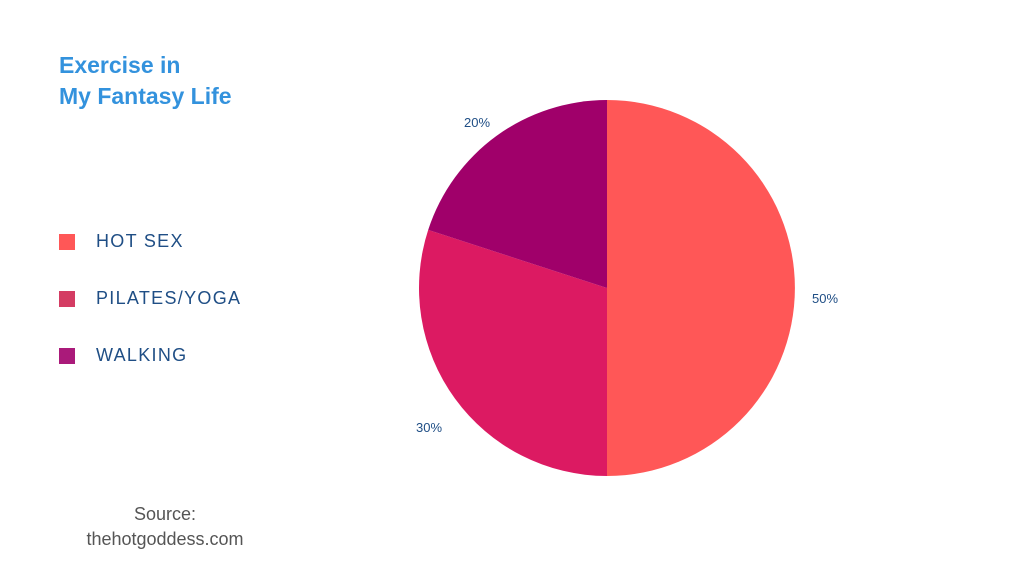  I want to click on source-url: thehotgoddess.com, so click(165, 539).